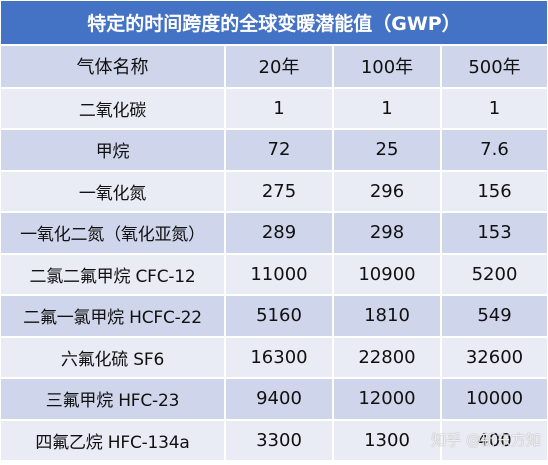  What do you see at coordinates (494, 357) in the screenshot?
I see `gwp-500-cell: 32600` at bounding box center [494, 357].